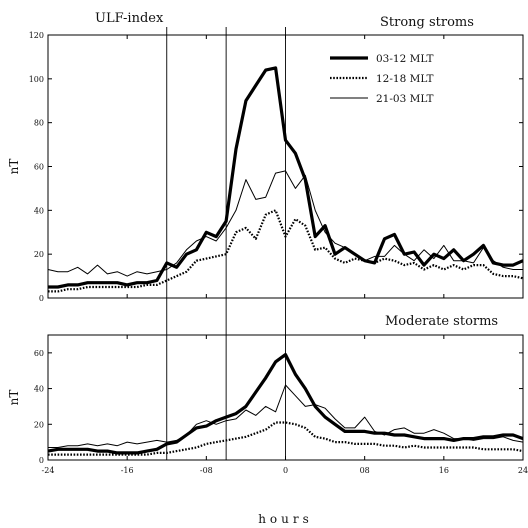 The width and height of the screenshot is (528, 528). What do you see at coordinates (285, 519) in the screenshot?
I see `x-axis-label: hours` at bounding box center [285, 519].